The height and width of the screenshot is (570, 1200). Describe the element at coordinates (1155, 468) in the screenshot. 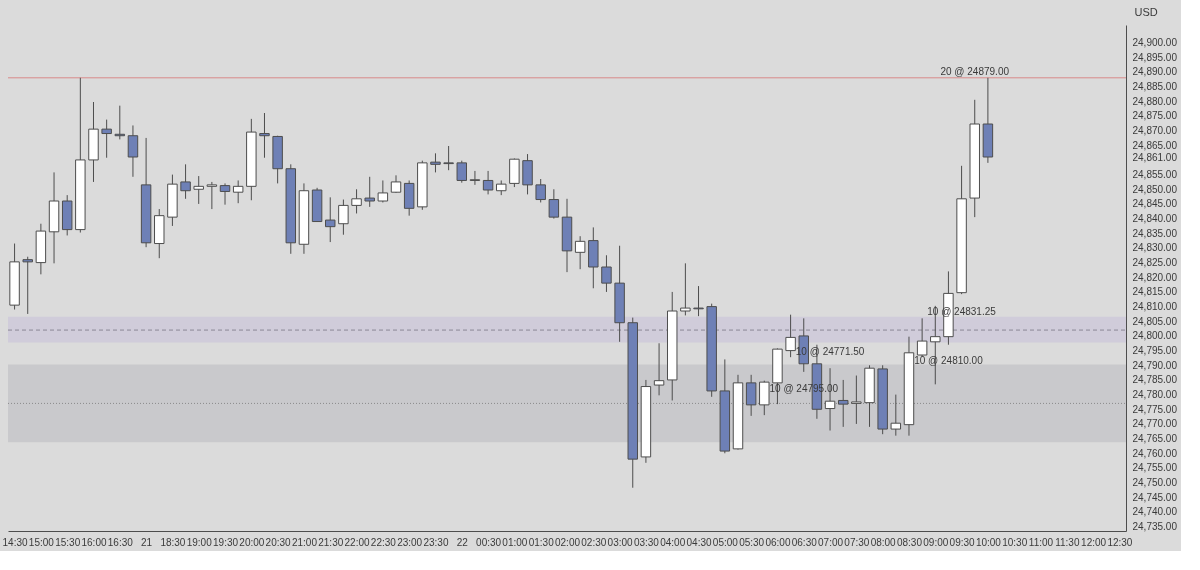

I see `y-tick-label: 24,755.00` at that location.